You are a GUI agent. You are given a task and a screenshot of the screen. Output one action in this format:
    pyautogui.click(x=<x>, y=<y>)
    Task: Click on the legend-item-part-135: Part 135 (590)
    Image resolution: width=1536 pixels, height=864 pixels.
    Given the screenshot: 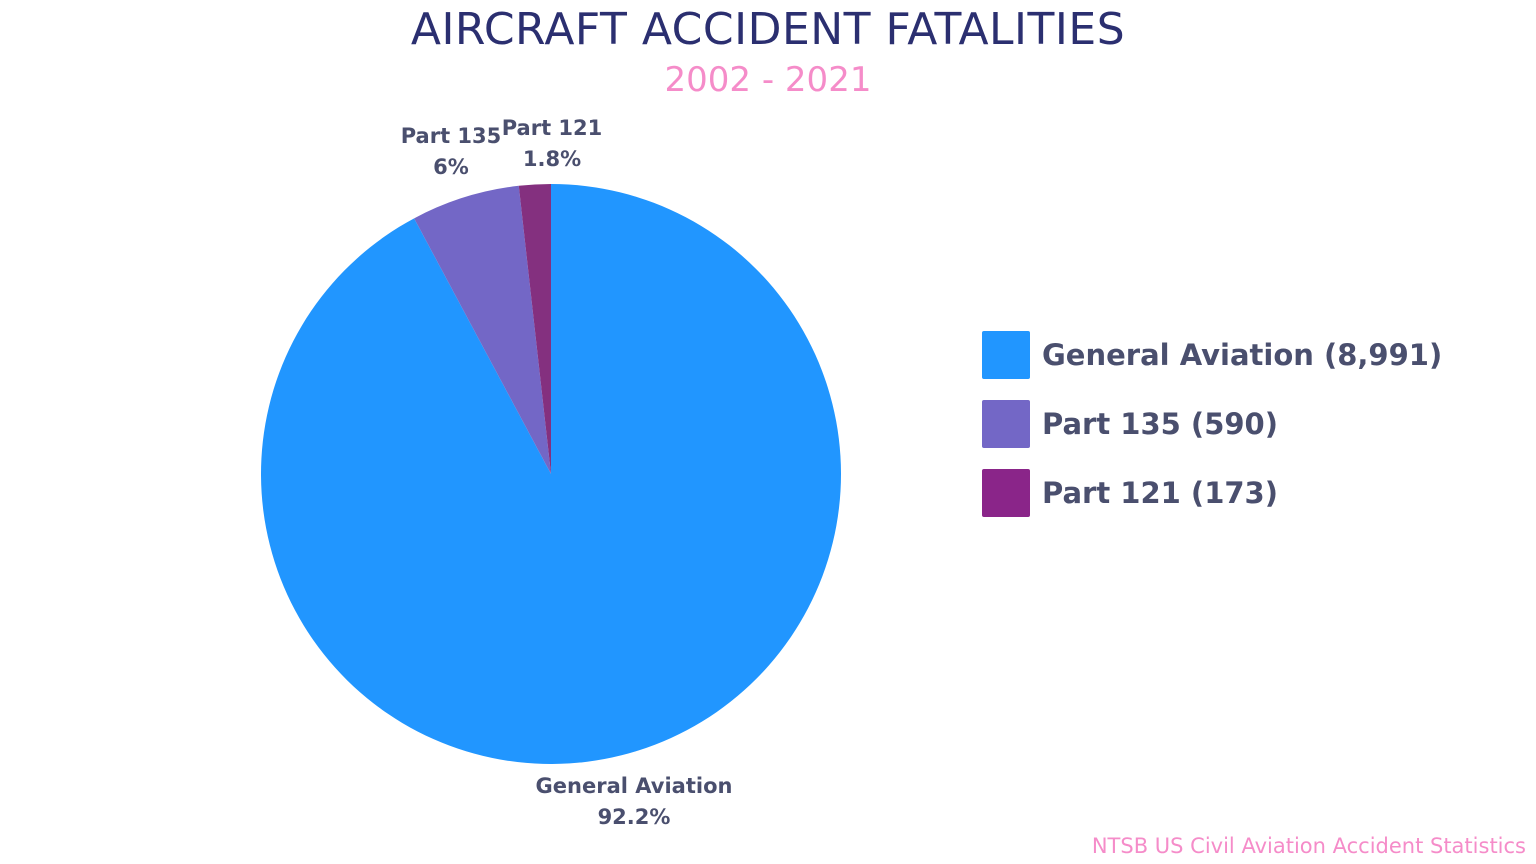 What is the action you would take?
    pyautogui.click(x=1212, y=423)
    